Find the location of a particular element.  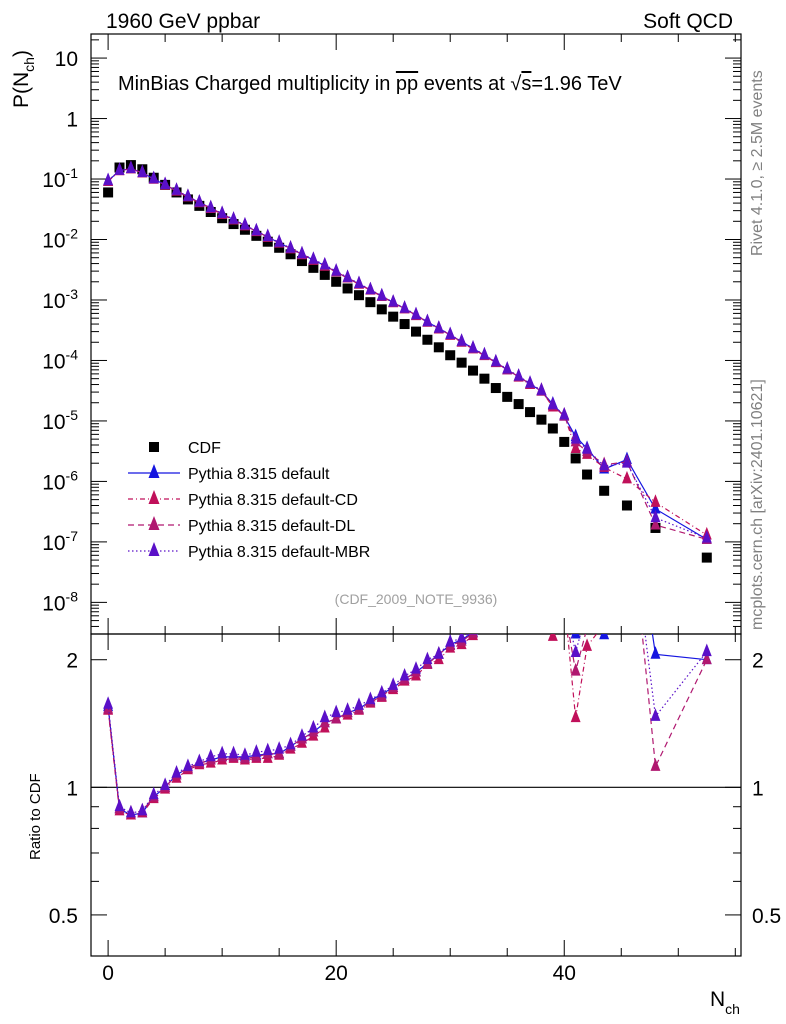

x-tick-label: 0 is located at coordinates (108, 973).